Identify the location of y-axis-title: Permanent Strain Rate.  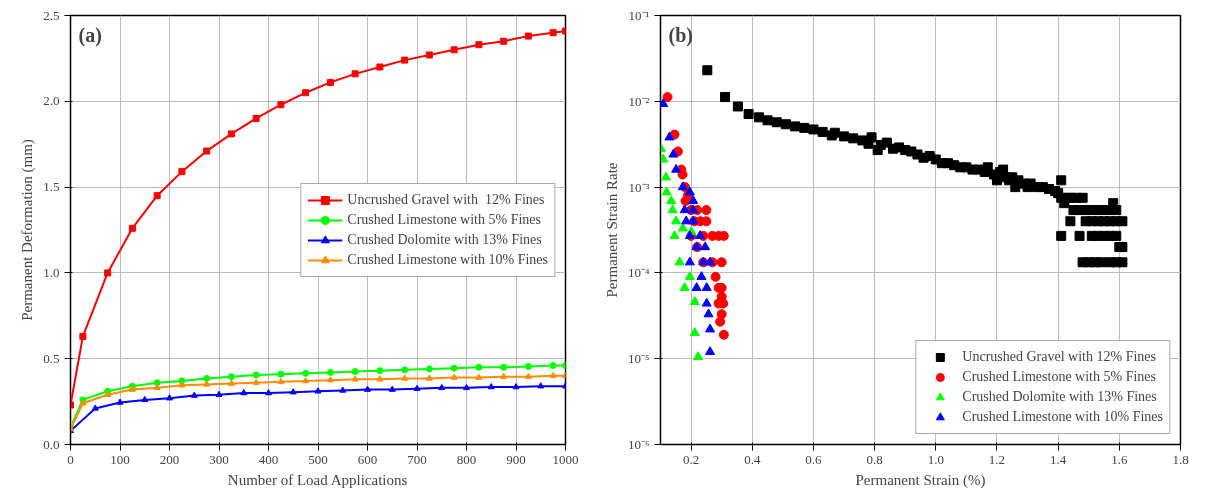
(611, 230).